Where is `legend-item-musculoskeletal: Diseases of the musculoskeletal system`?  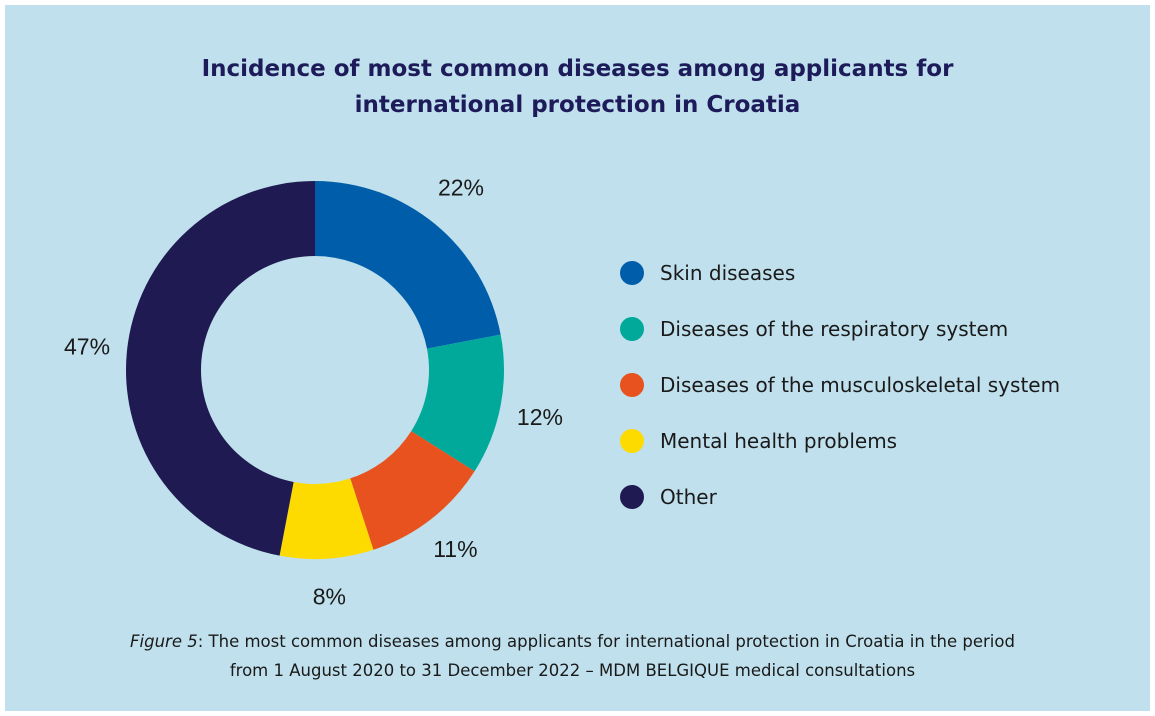
legend-item-musculoskeletal: Diseases of the musculoskeletal system is located at coordinates (840, 385).